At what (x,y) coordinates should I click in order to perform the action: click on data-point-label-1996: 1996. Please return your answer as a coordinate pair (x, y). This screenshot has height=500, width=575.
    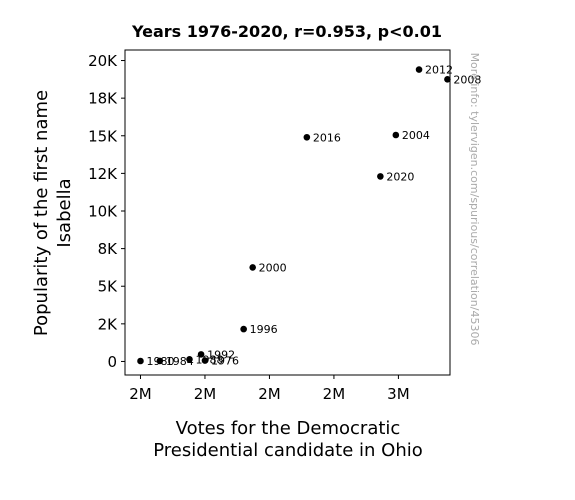
    Looking at the image, I should click on (264, 329).